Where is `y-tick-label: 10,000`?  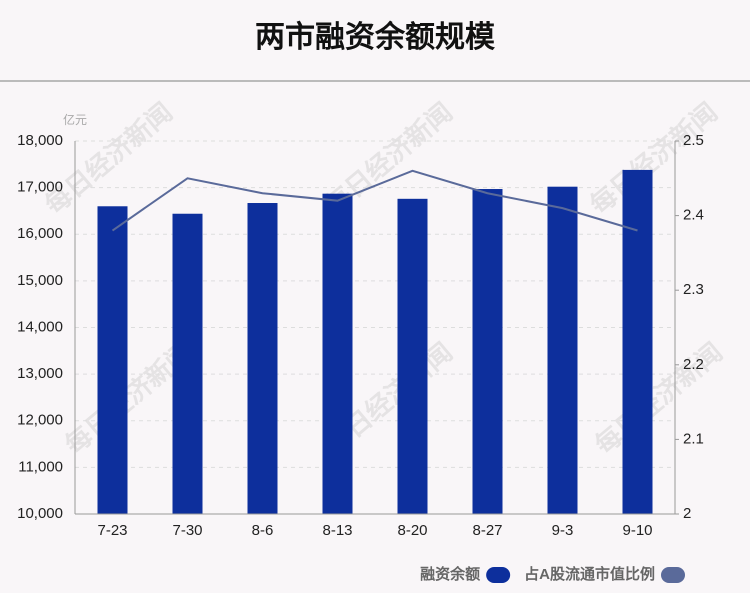 y-tick-label: 10,000 is located at coordinates (40, 513).